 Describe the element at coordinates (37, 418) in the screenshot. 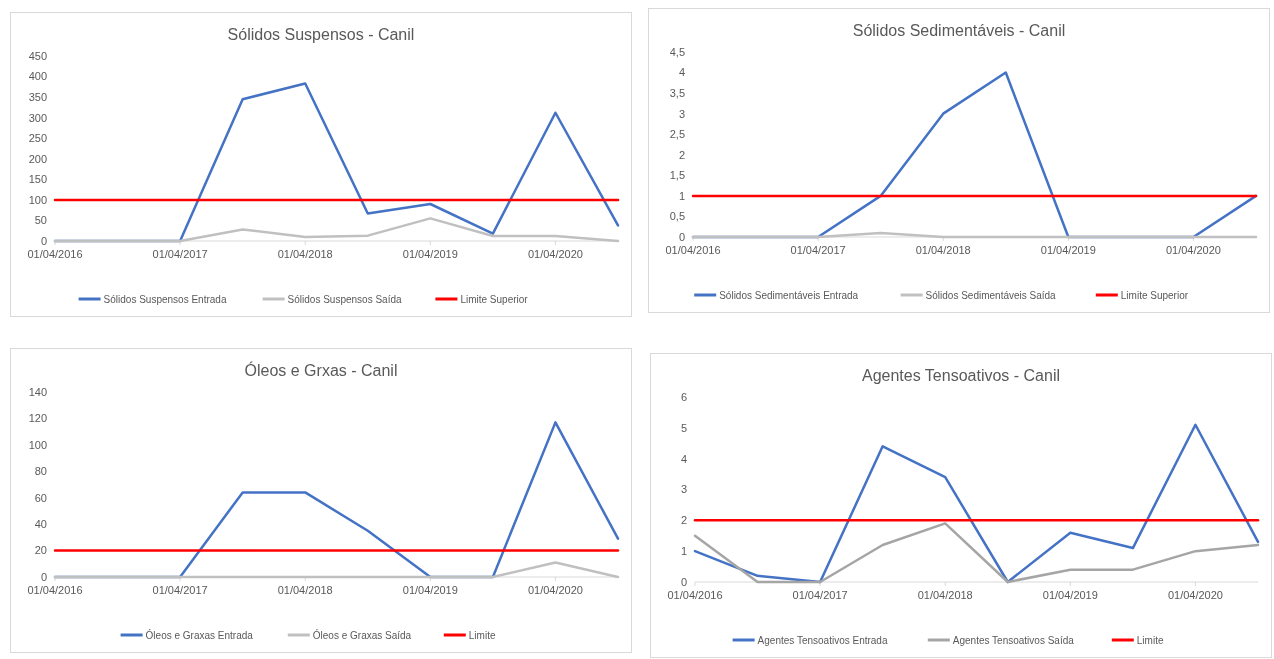

I see `y-tick-label: 120` at that location.